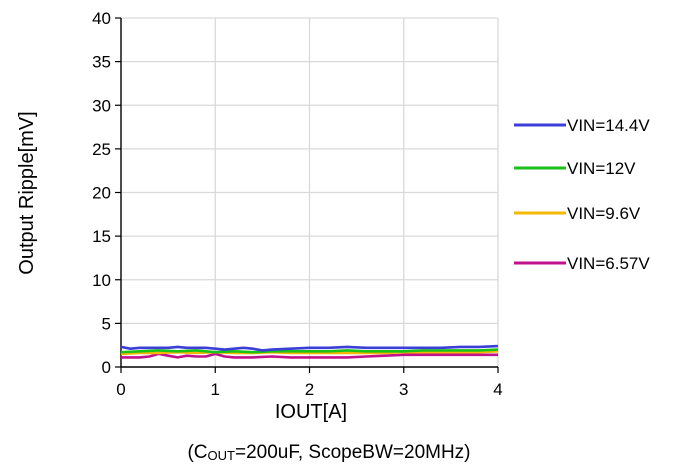  What do you see at coordinates (309, 389) in the screenshot?
I see `x-tick-label: 2` at bounding box center [309, 389].